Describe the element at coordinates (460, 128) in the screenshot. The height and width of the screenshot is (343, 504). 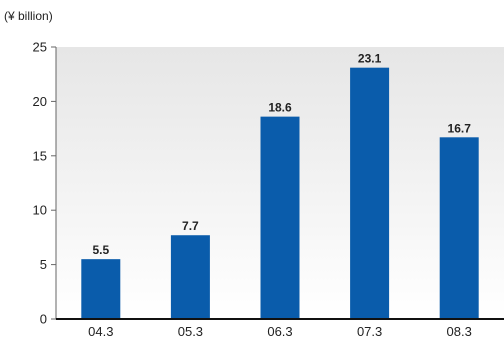
I see `bar-data-label: 16.7` at that location.